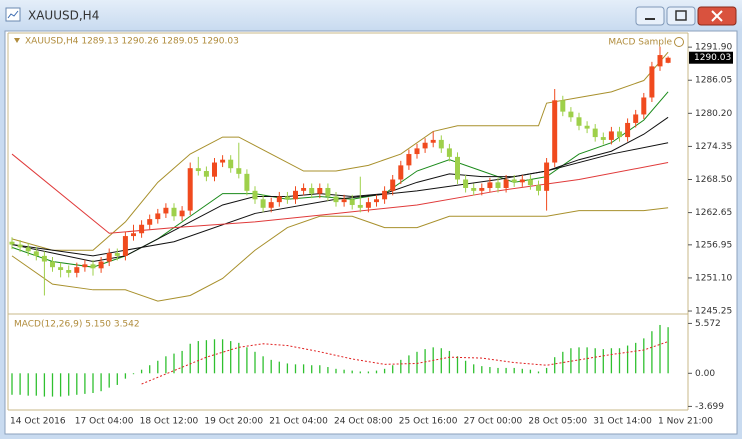 This screenshot has height=443, width=742. What do you see at coordinates (679, 42) in the screenshot?
I see `expert-icon` at bounding box center [679, 42].